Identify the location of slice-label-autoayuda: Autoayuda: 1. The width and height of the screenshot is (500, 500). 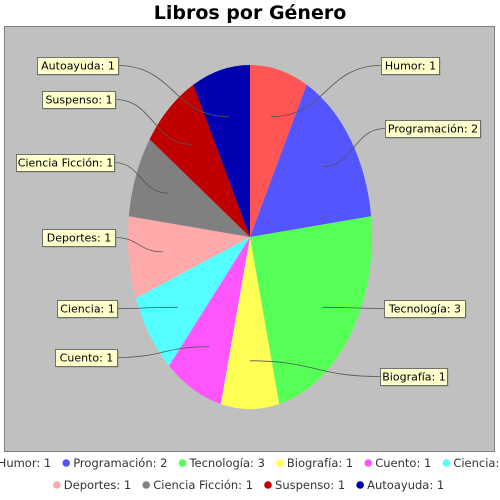
(78, 66).